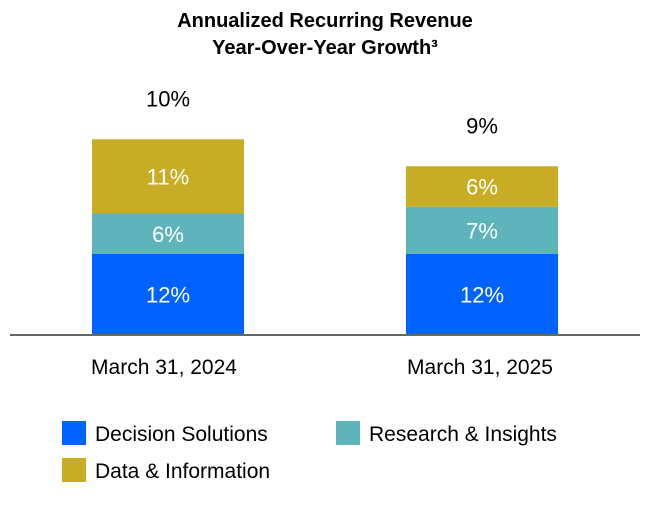 This screenshot has width=650, height=510. What do you see at coordinates (325, 21) in the screenshot?
I see `chart-title-line-1: Annualized Recurring Revenue` at bounding box center [325, 21].